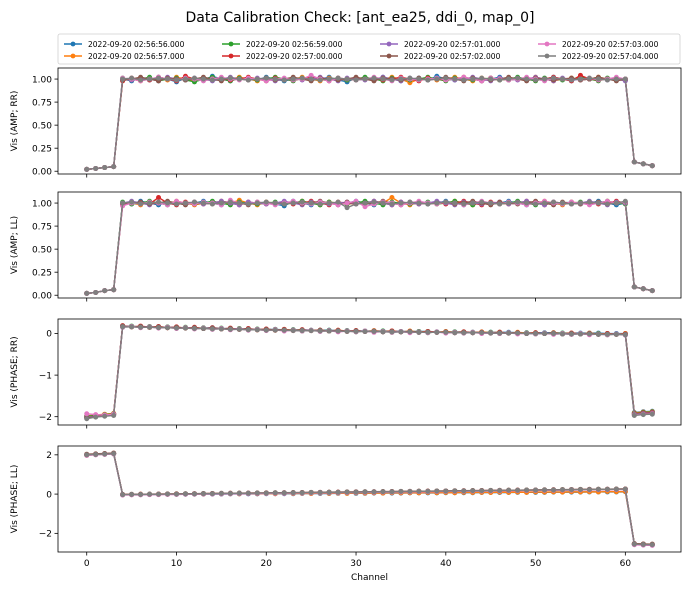  Describe the element at coordinates (294, 56) in the screenshot. I see `legend-label: 2022-09-20 02:57:00.000` at that location.